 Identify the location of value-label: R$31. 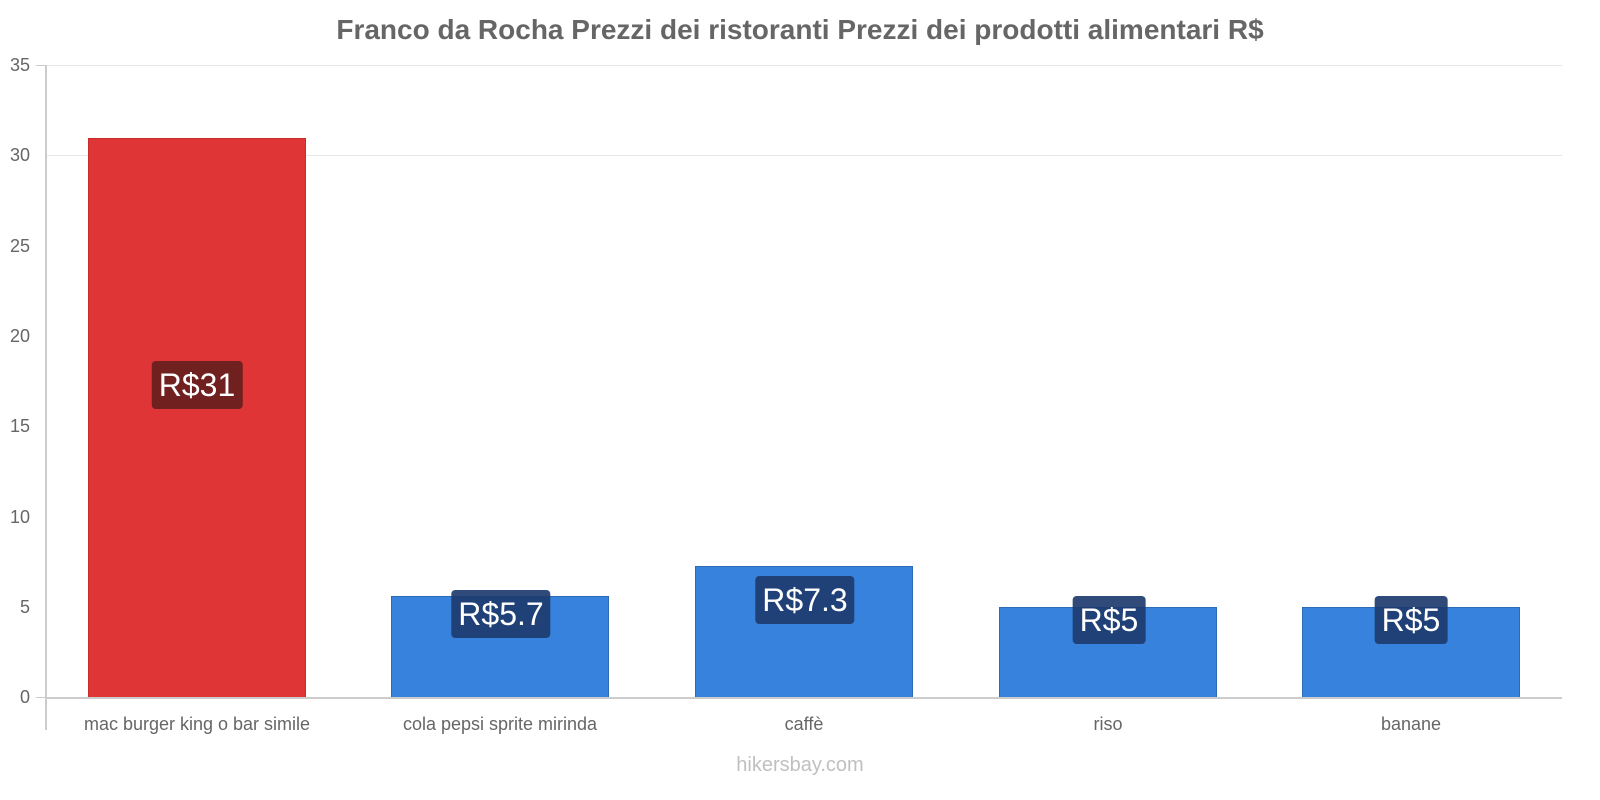
(197, 385).